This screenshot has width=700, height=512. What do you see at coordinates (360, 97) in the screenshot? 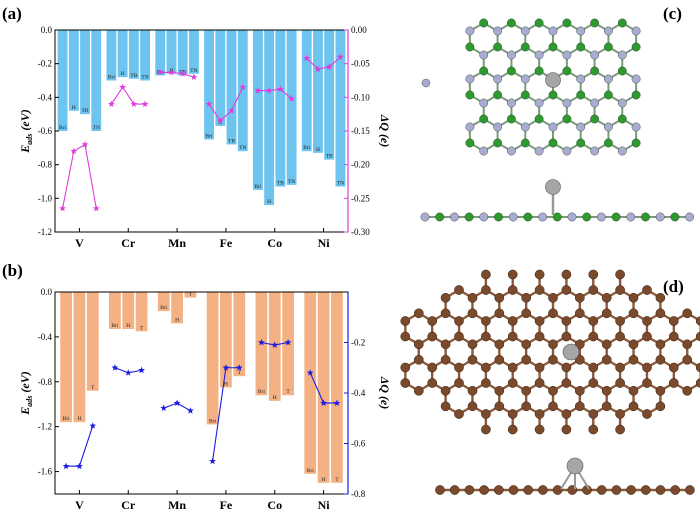
I see `y2-tick-label: -0.10` at bounding box center [360, 97].